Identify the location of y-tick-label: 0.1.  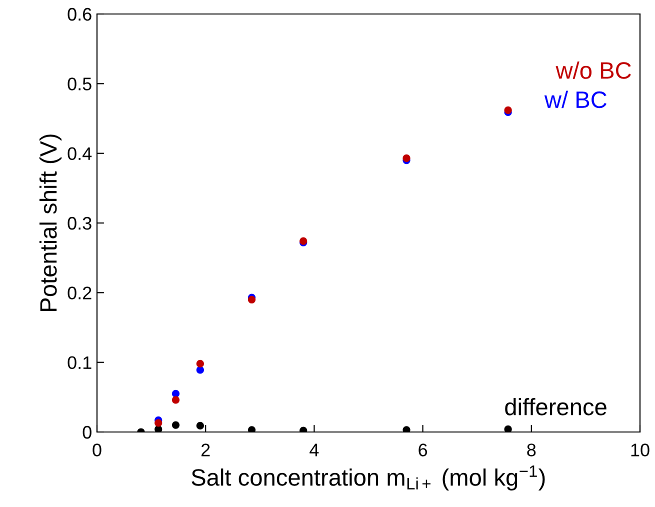
(80, 363).